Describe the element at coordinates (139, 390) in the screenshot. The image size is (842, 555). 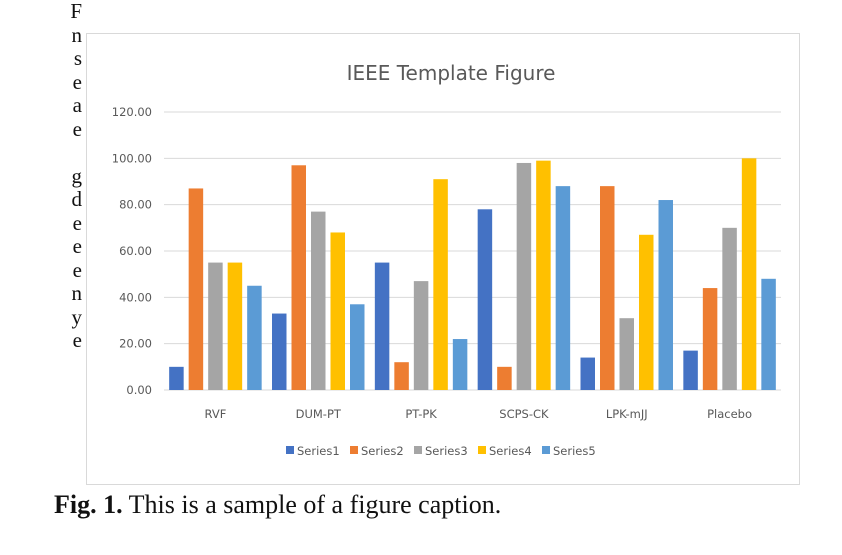
I see `y-tick-label: 0.00` at that location.